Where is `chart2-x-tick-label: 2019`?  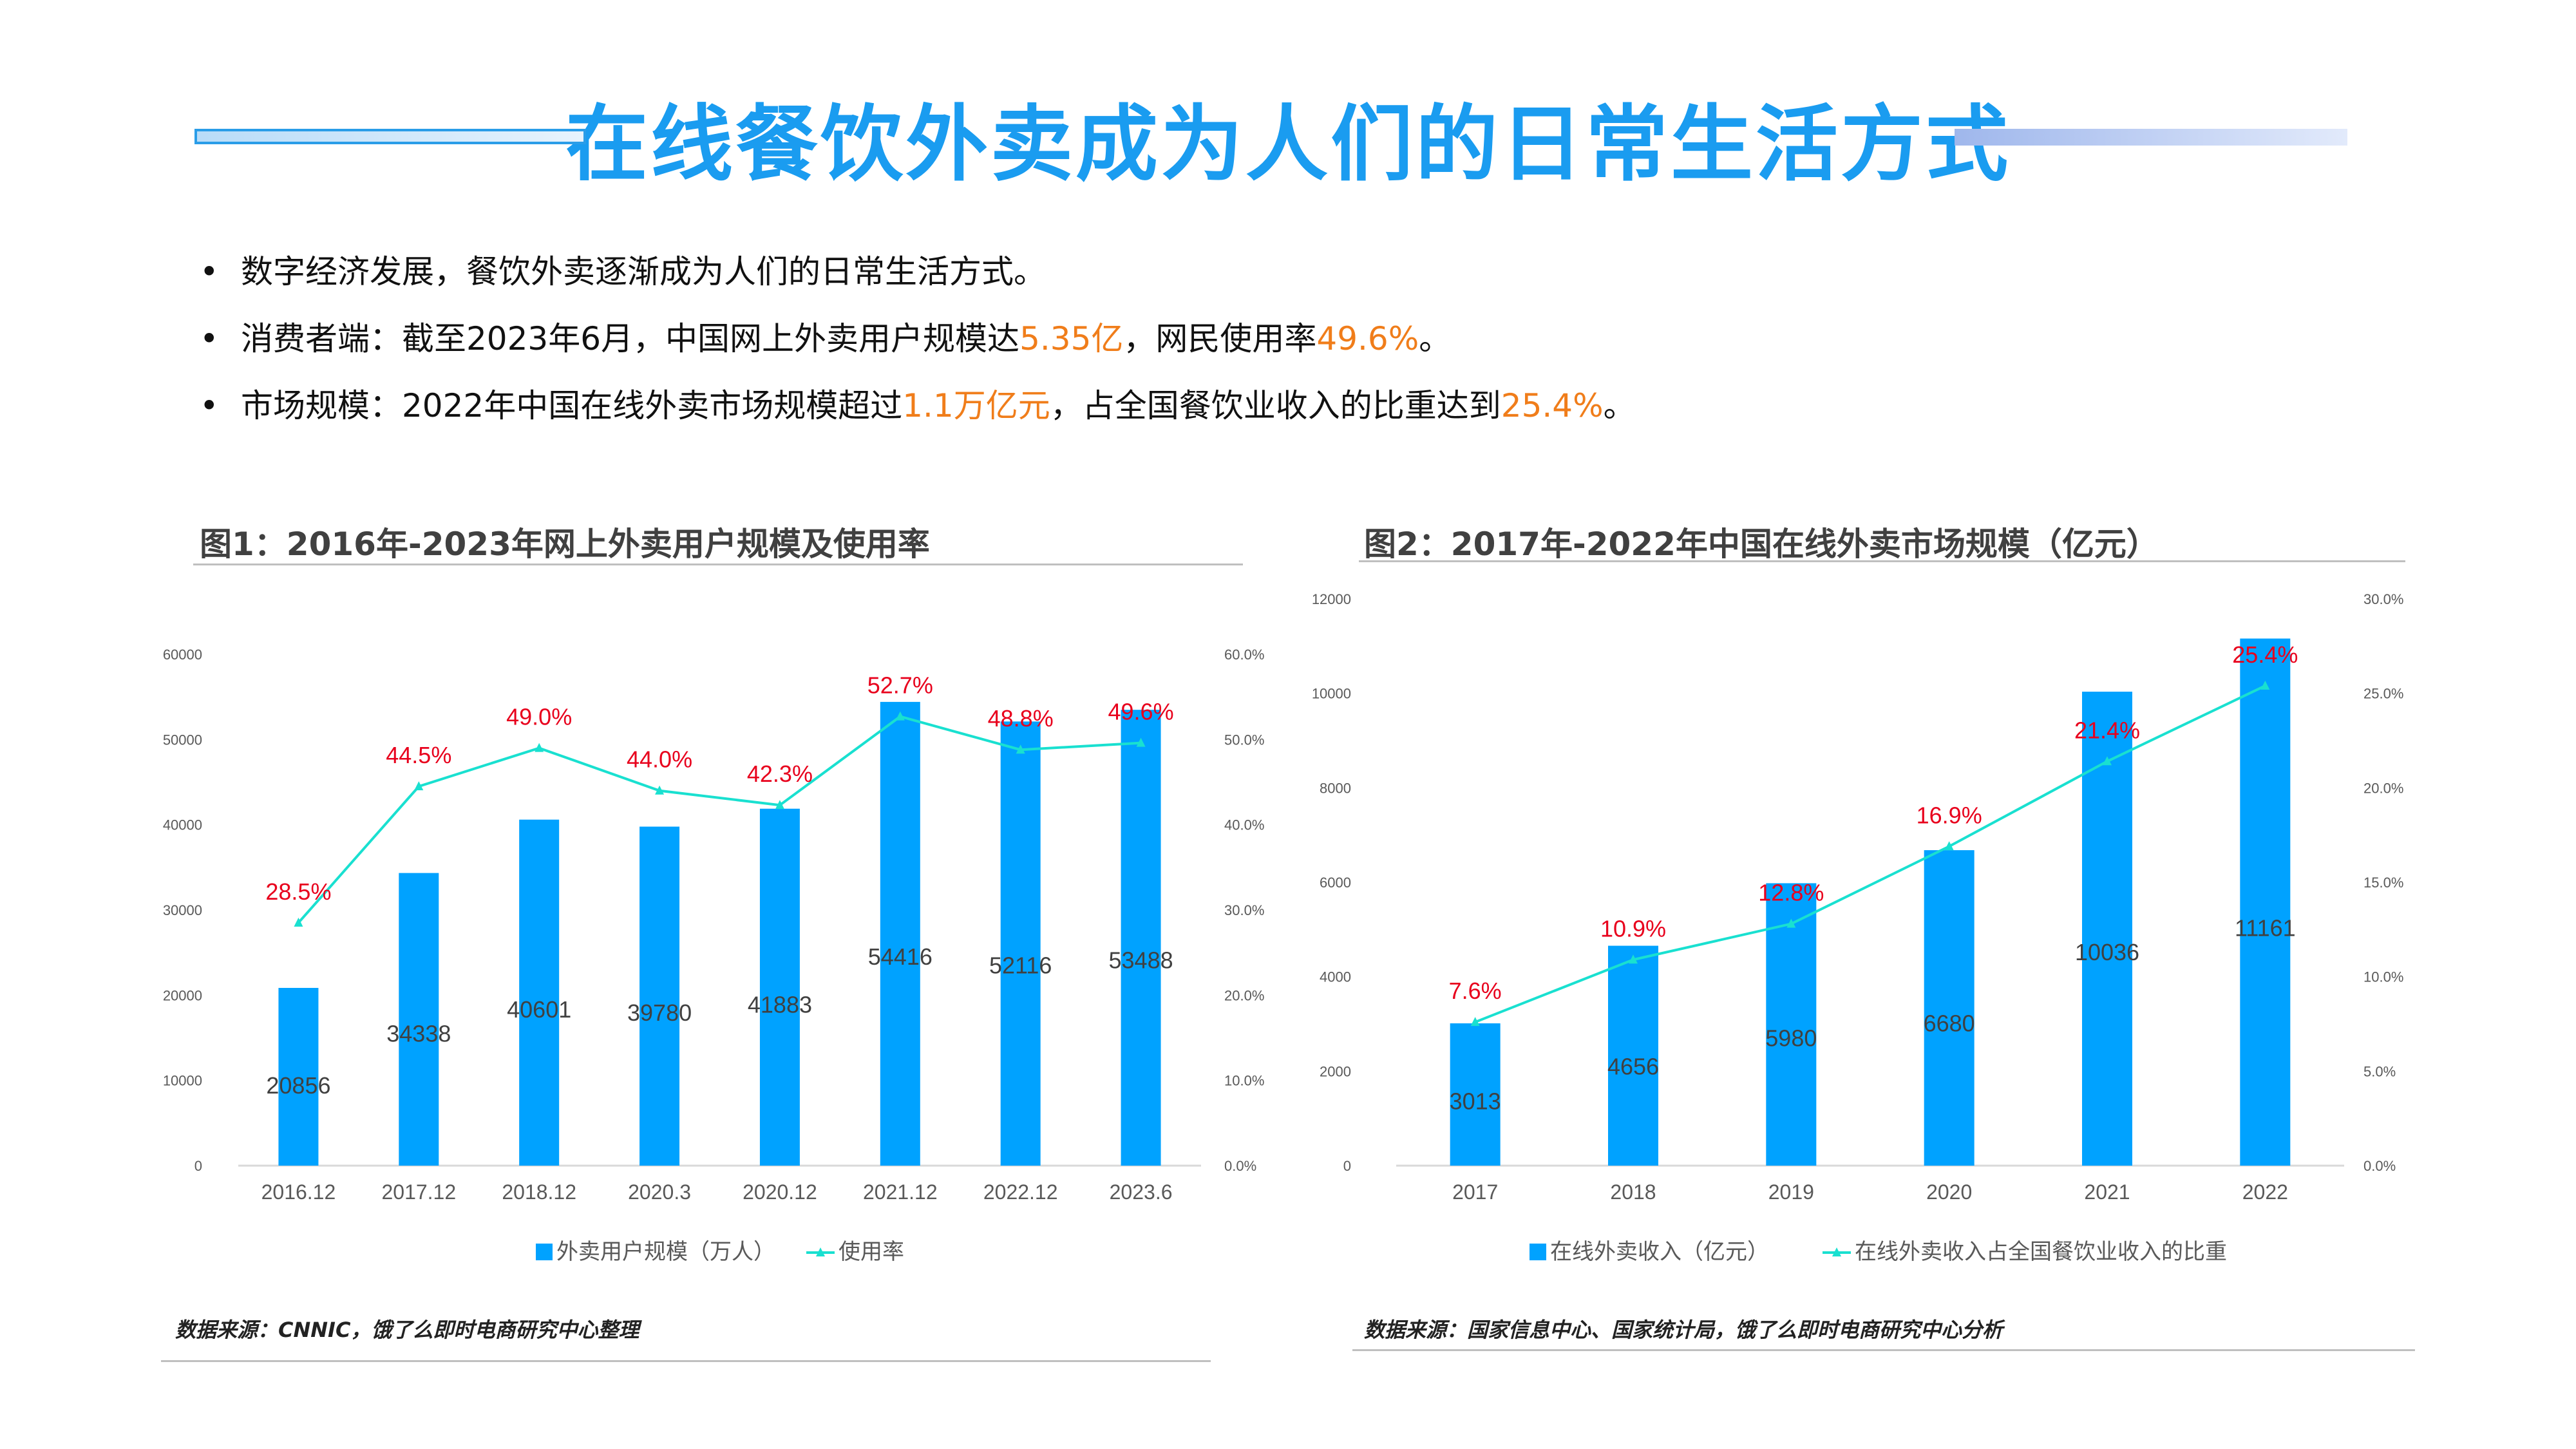 chart2-x-tick-label: 2019 is located at coordinates (1791, 1192).